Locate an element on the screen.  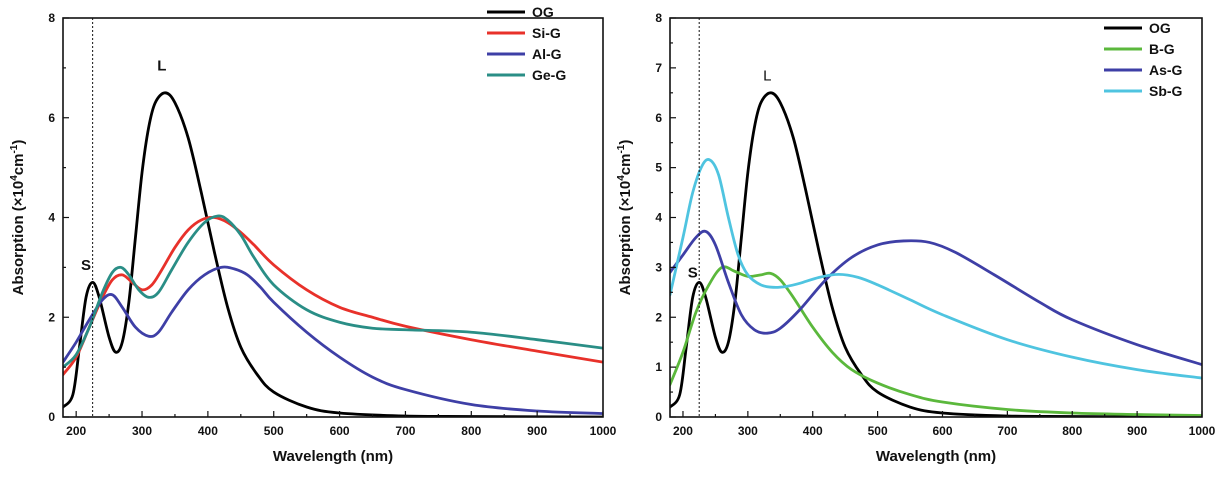
chart-2-x-tick-label: 700 is located at coordinates (1007, 431).